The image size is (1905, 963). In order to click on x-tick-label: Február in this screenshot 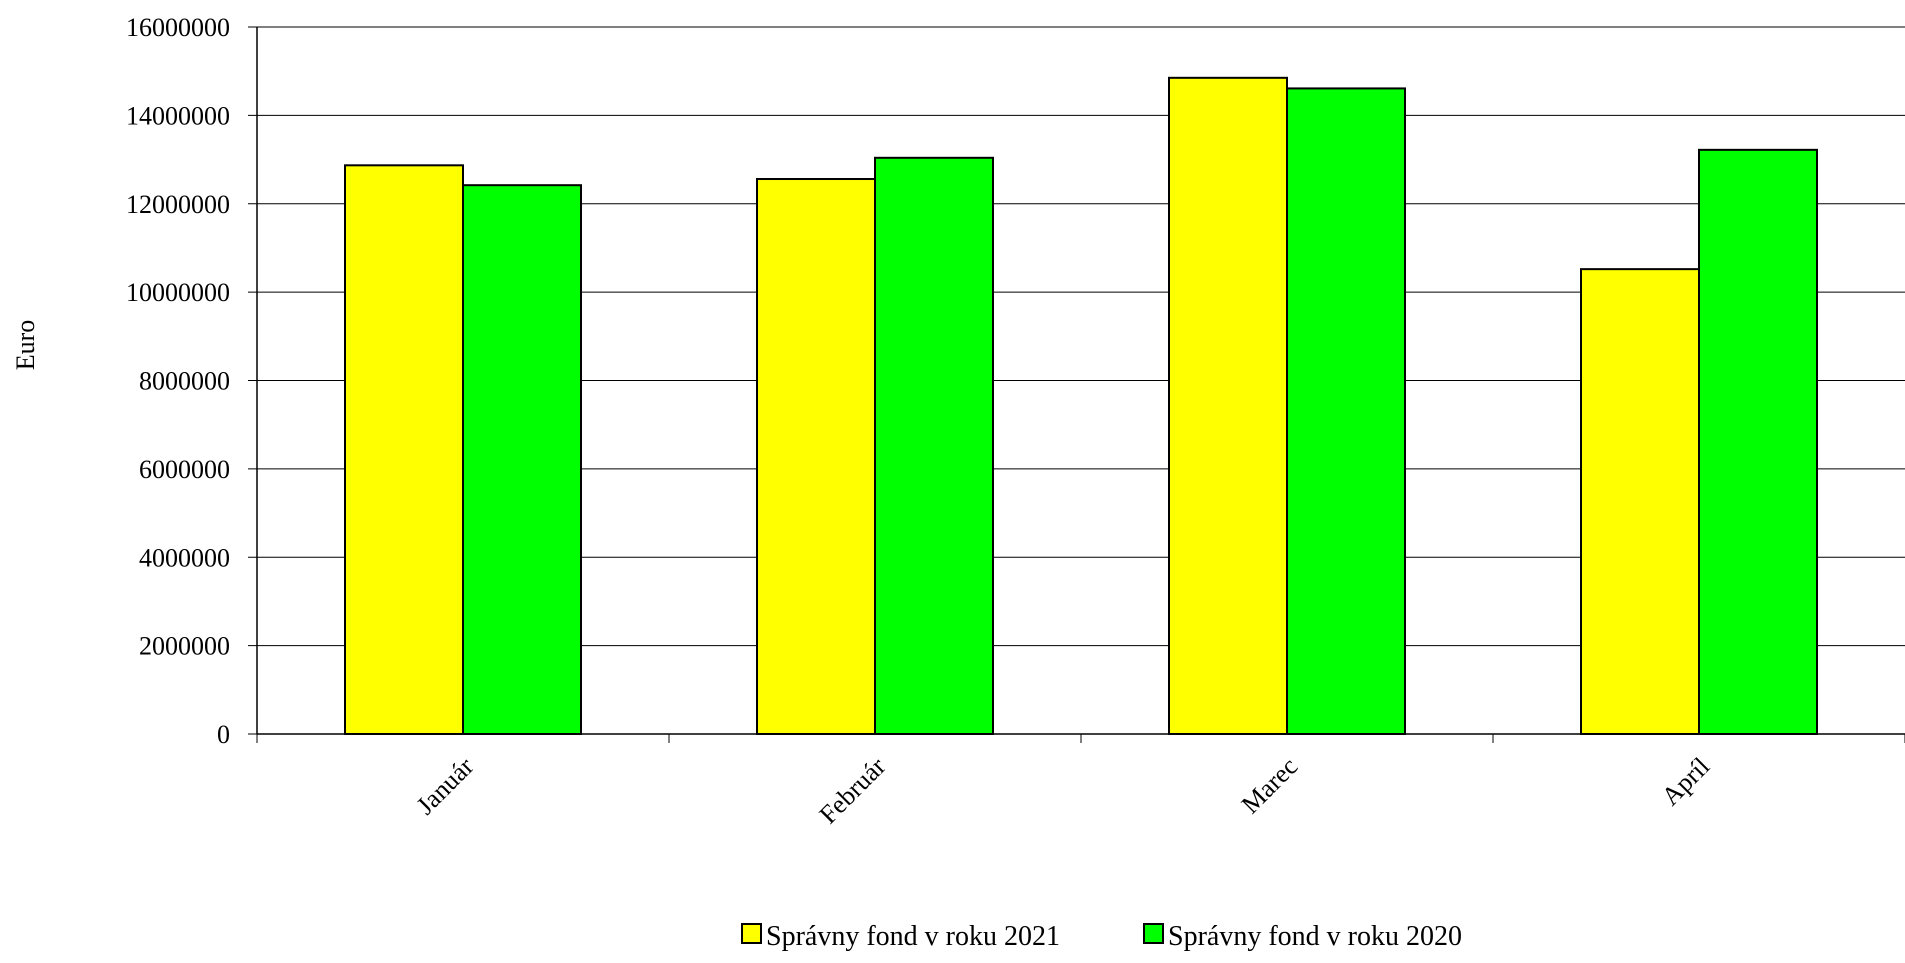, I will do `click(853, 790)`.